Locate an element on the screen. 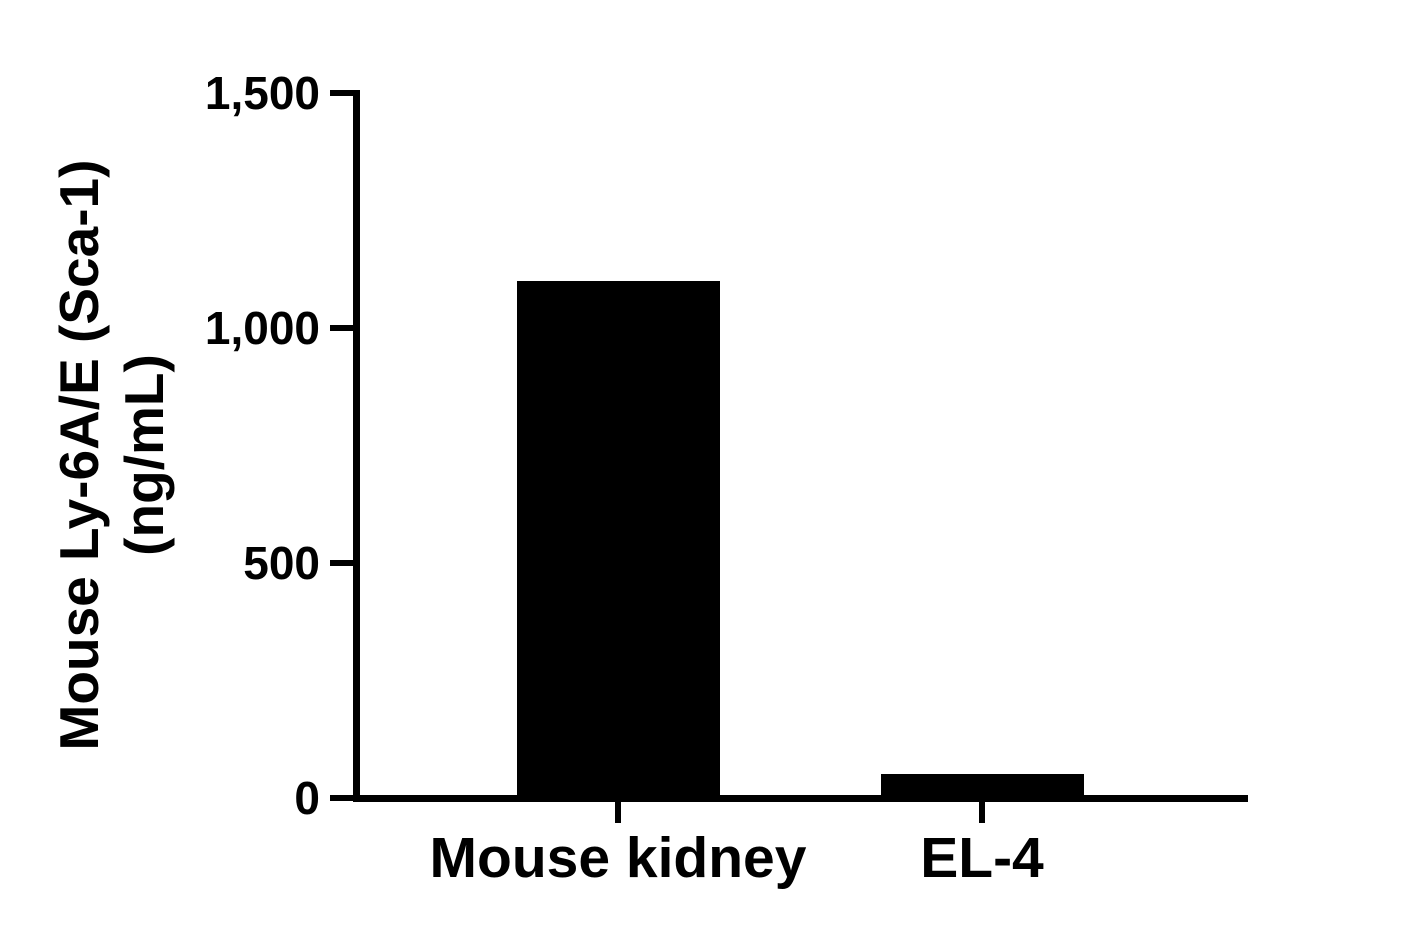  x-axis-line is located at coordinates (800, 798).